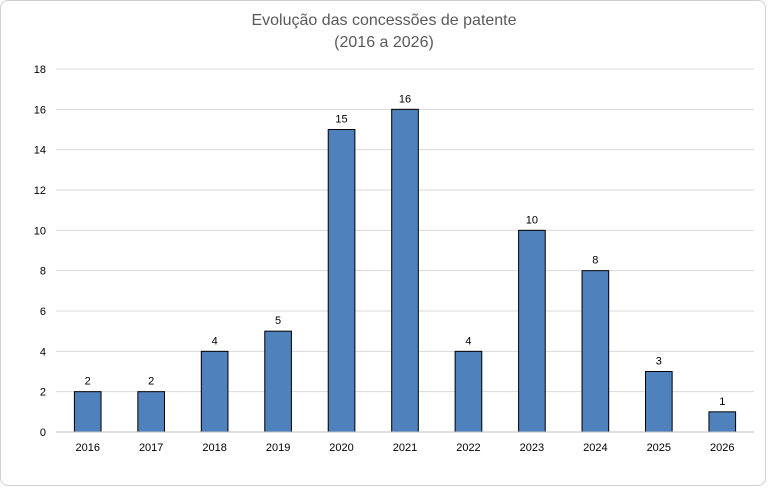 This screenshot has height=488, width=768. What do you see at coordinates (341, 281) in the screenshot?
I see `bar-2020` at bounding box center [341, 281].